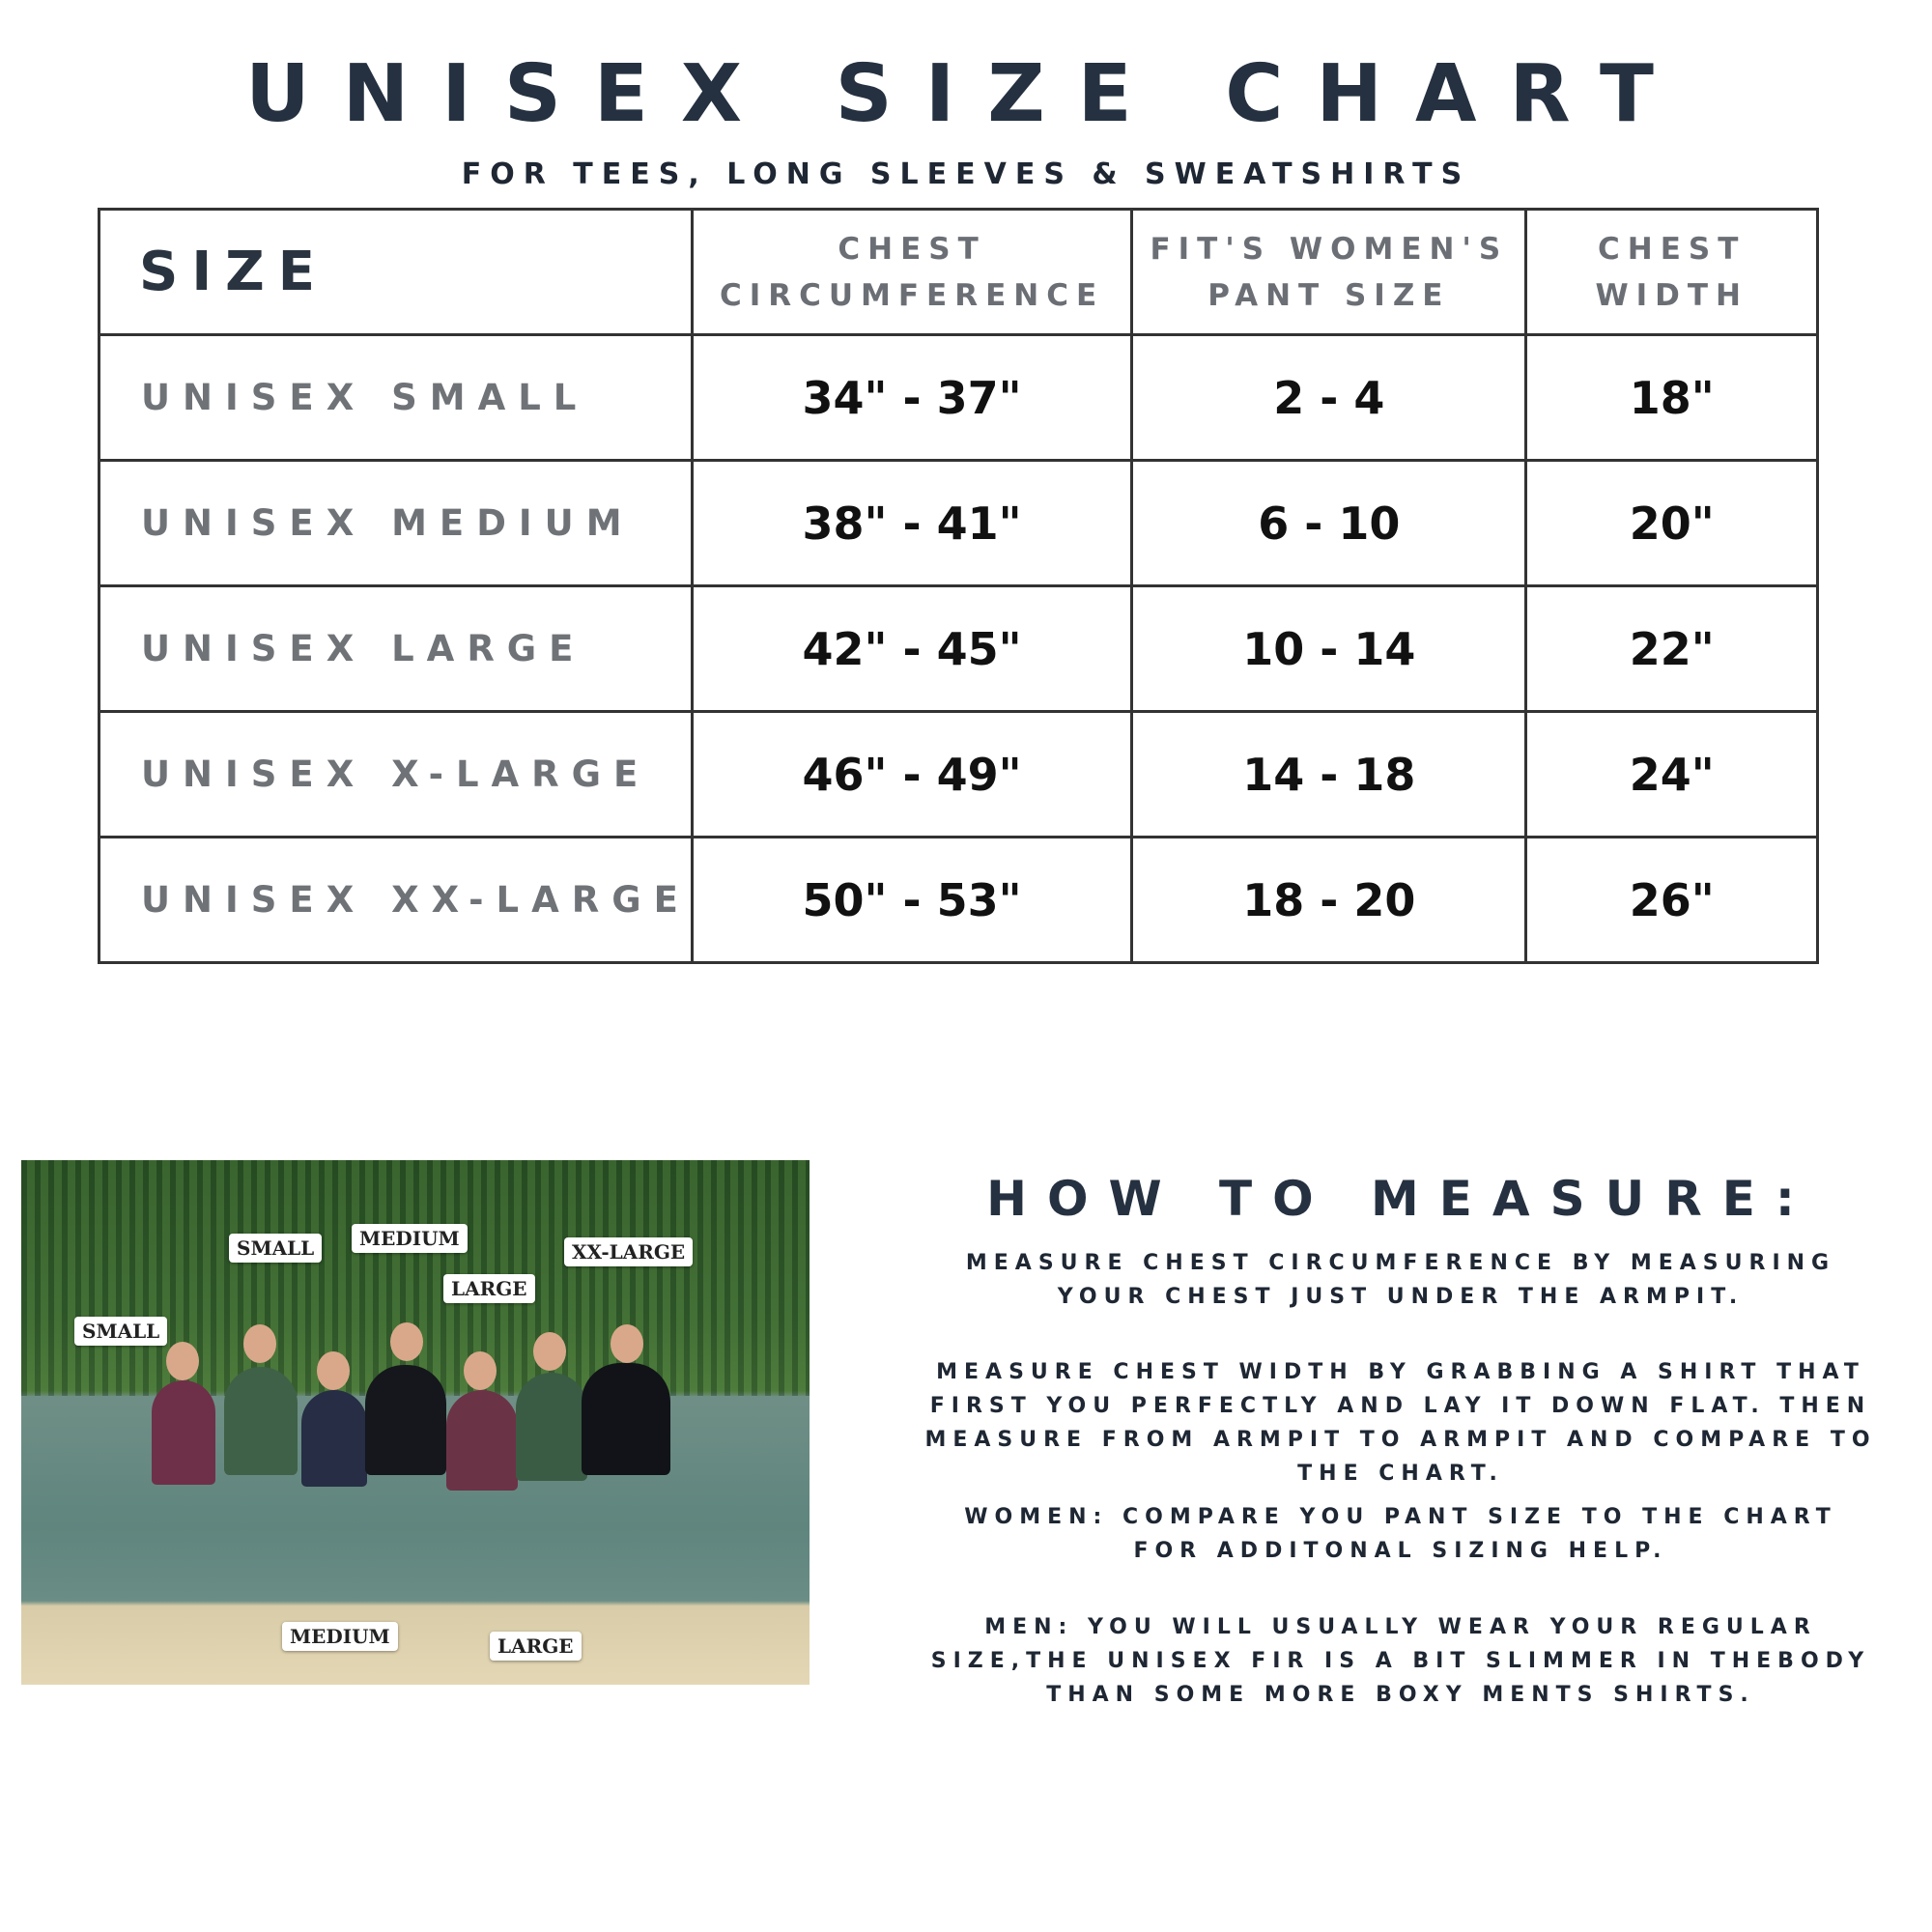 The height and width of the screenshot is (1932, 1932). I want to click on cell-pant-size: 10 - 14, so click(1329, 648).